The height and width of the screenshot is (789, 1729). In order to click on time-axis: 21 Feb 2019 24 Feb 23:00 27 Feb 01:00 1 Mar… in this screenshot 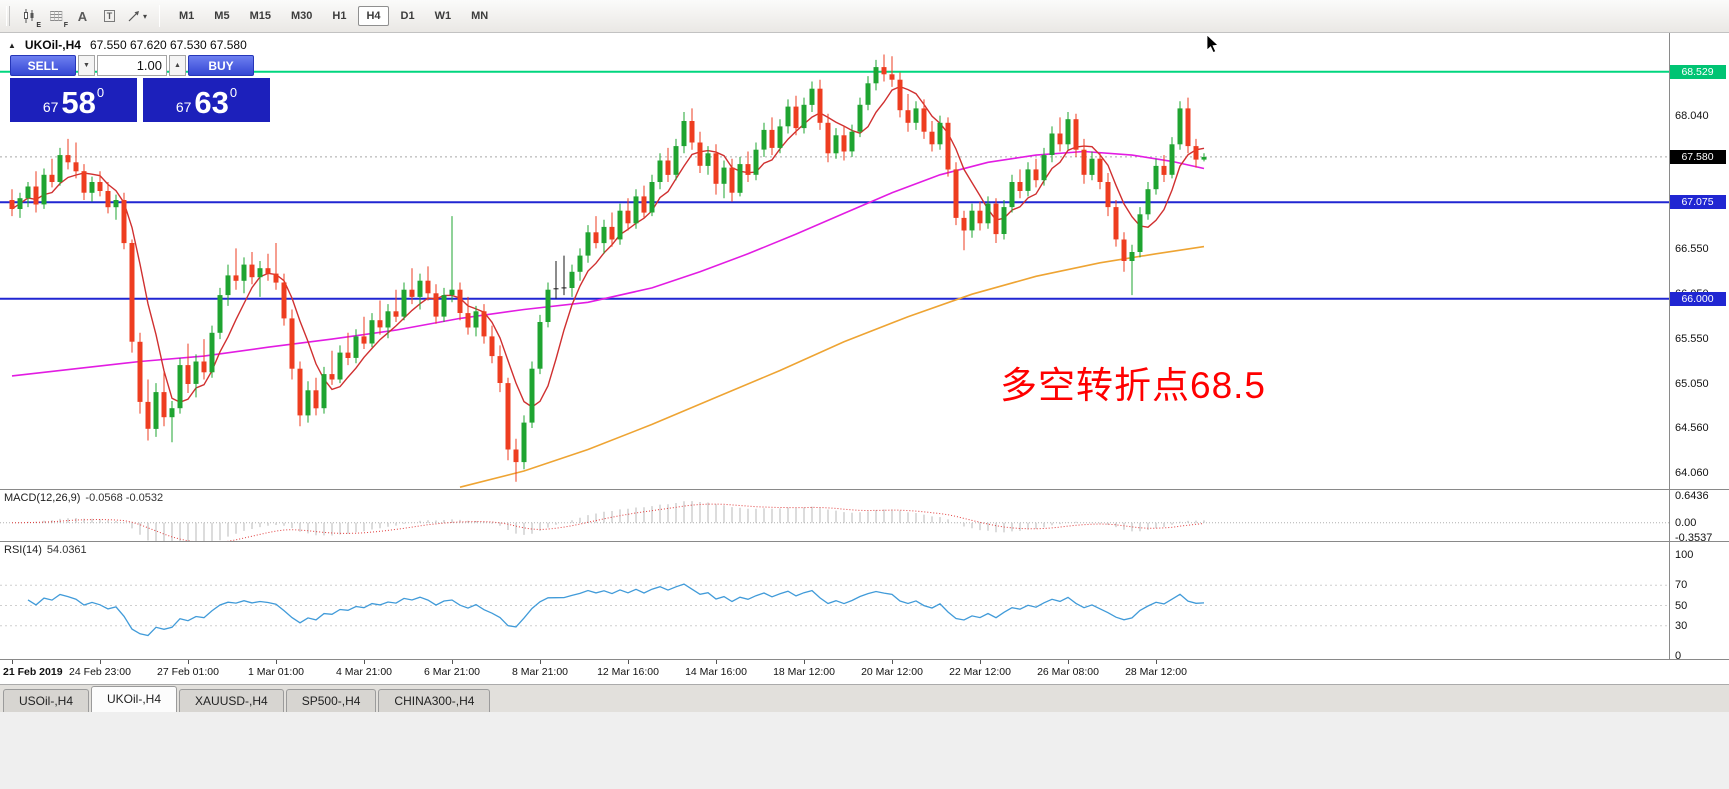, I will do `click(864, 672)`.